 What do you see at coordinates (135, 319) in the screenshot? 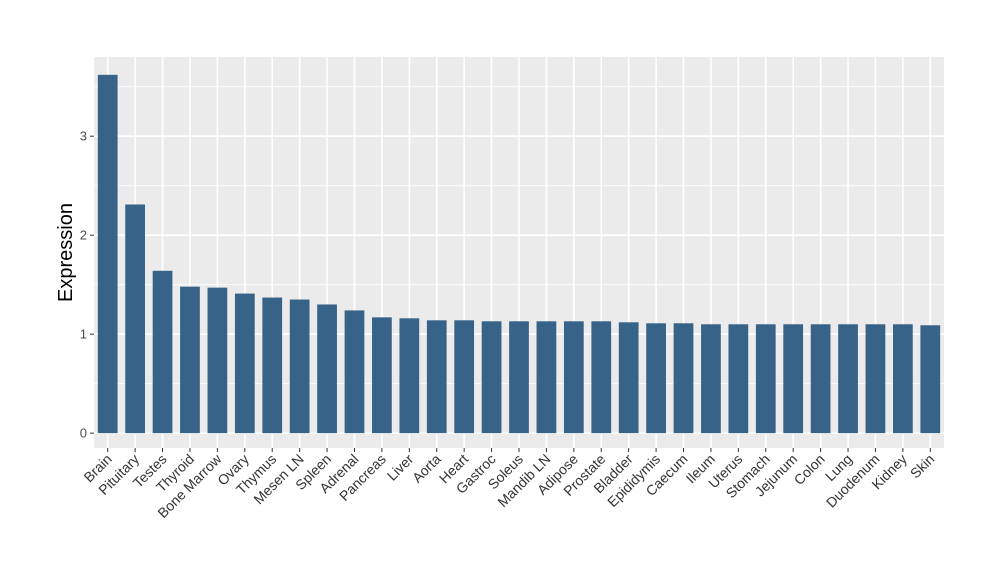
I see `bar-pituitary` at bounding box center [135, 319].